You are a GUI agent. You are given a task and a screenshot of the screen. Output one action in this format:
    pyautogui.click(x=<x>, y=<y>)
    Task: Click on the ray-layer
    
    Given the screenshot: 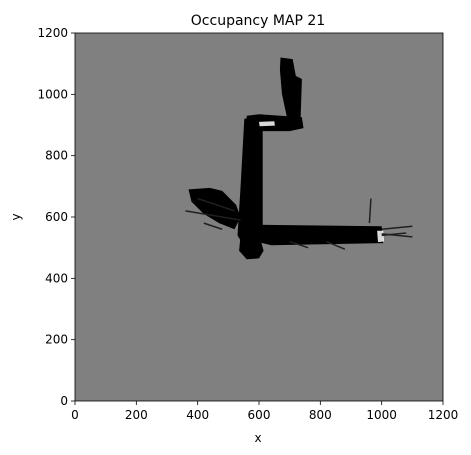 What is the action you would take?
    pyautogui.click(x=299, y=223)
    